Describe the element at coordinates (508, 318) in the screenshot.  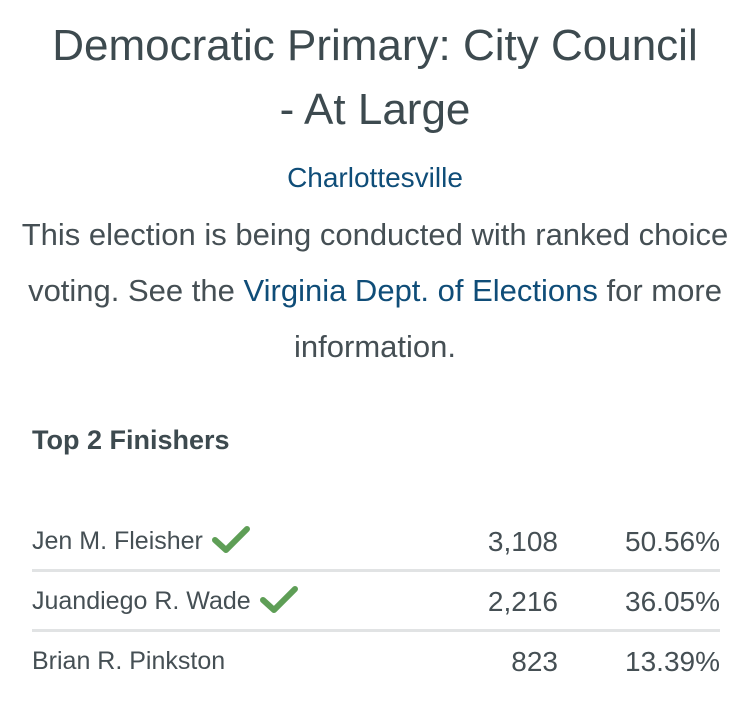
I see `description-text-end: for more information.` at that location.